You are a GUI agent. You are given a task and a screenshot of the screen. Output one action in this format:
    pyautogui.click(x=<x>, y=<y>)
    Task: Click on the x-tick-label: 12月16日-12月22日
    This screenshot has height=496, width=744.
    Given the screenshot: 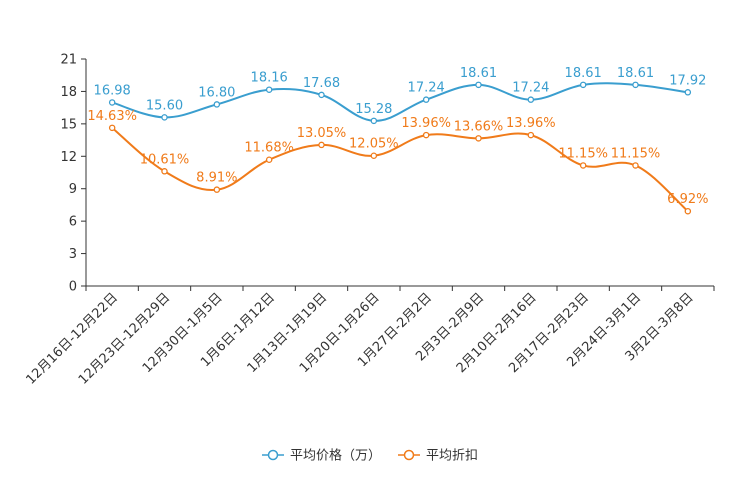 What is the action you would take?
    pyautogui.click(x=72, y=338)
    